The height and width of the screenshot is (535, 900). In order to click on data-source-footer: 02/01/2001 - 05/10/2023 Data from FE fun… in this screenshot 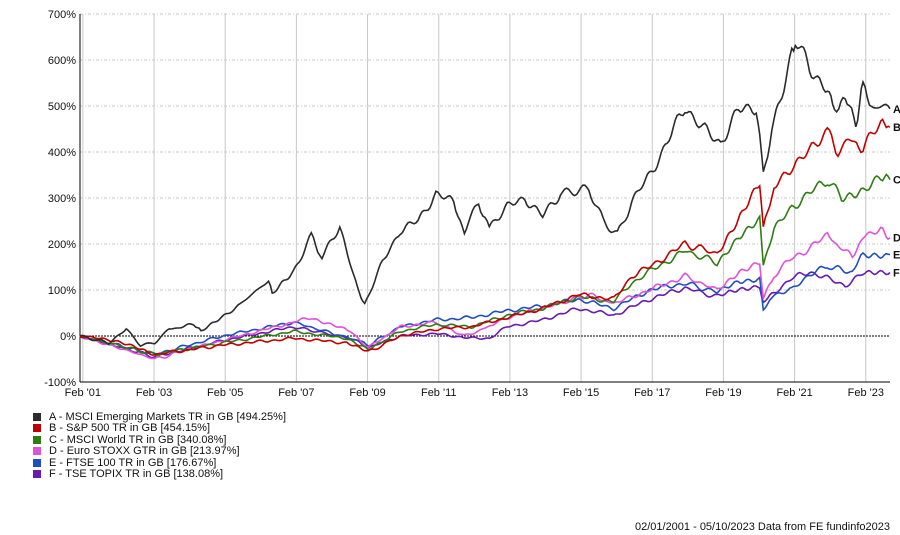, I will do `click(762, 527)`.